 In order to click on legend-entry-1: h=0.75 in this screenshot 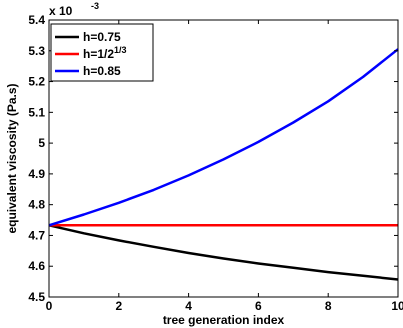, I will do `click(88, 37)`.